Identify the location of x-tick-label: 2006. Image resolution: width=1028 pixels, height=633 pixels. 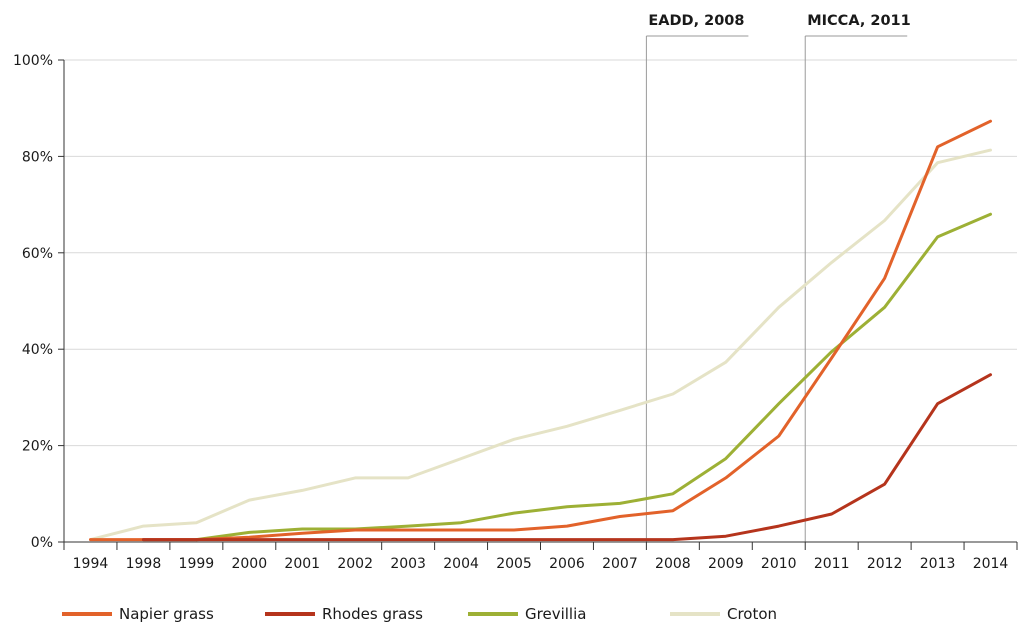
(567, 564).